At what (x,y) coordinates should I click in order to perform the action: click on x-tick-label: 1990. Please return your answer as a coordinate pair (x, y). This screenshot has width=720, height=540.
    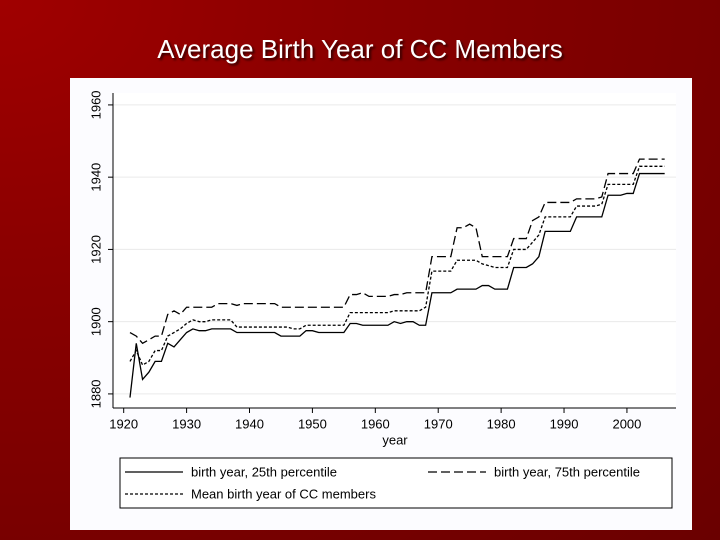
    Looking at the image, I should click on (564, 423).